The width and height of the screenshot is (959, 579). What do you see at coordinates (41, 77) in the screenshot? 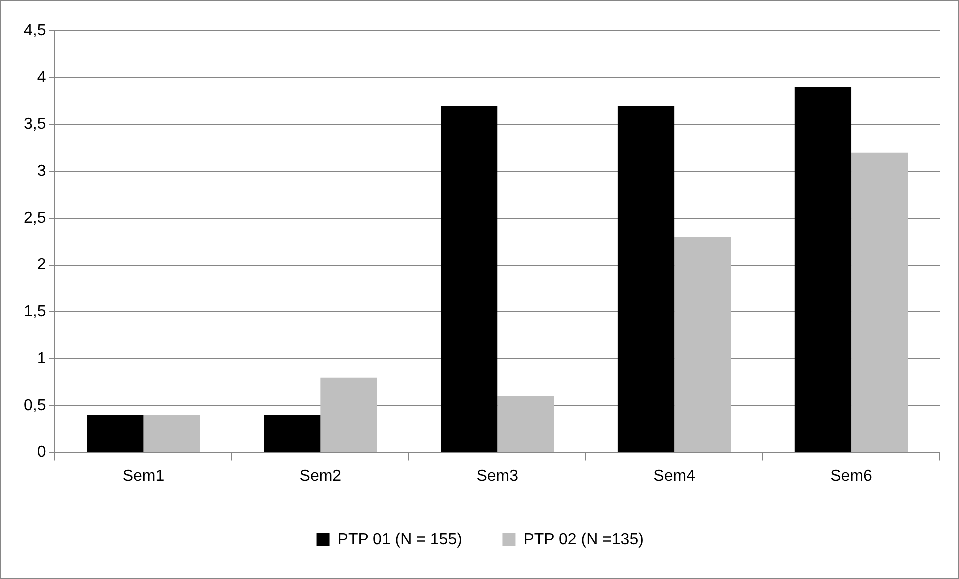
I see `y-tick-label: 4` at bounding box center [41, 77].